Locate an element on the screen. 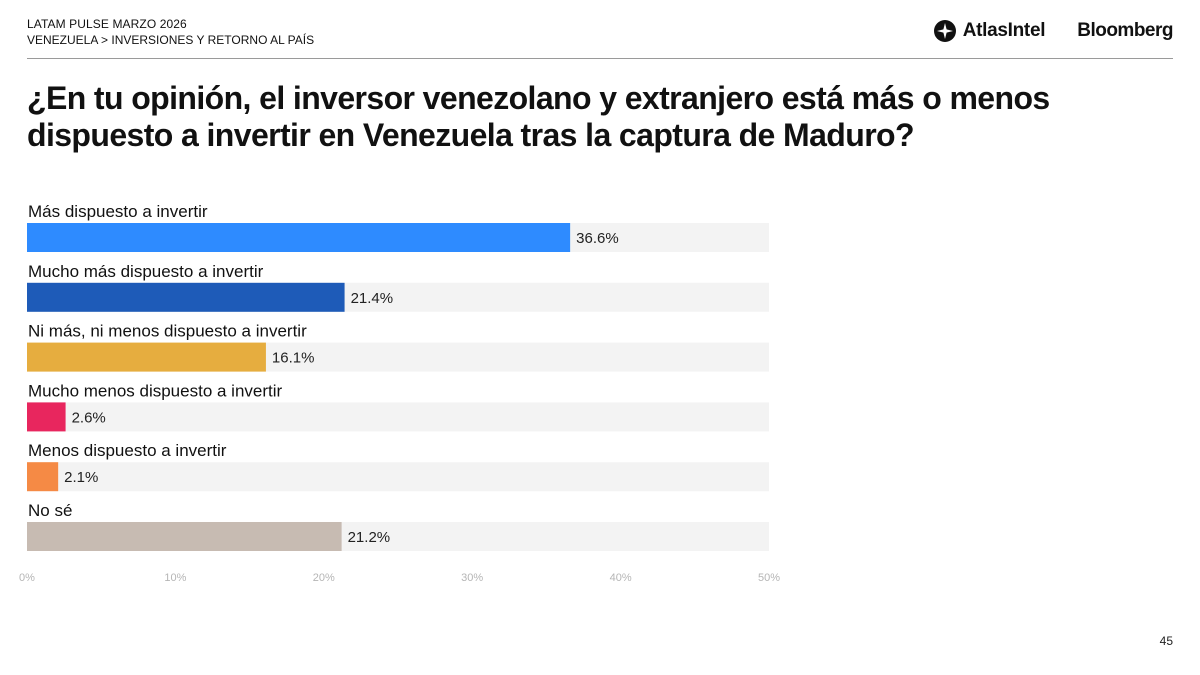  report-kicker: LATAM PULSE MARZO 2026 is located at coordinates (107, 24).